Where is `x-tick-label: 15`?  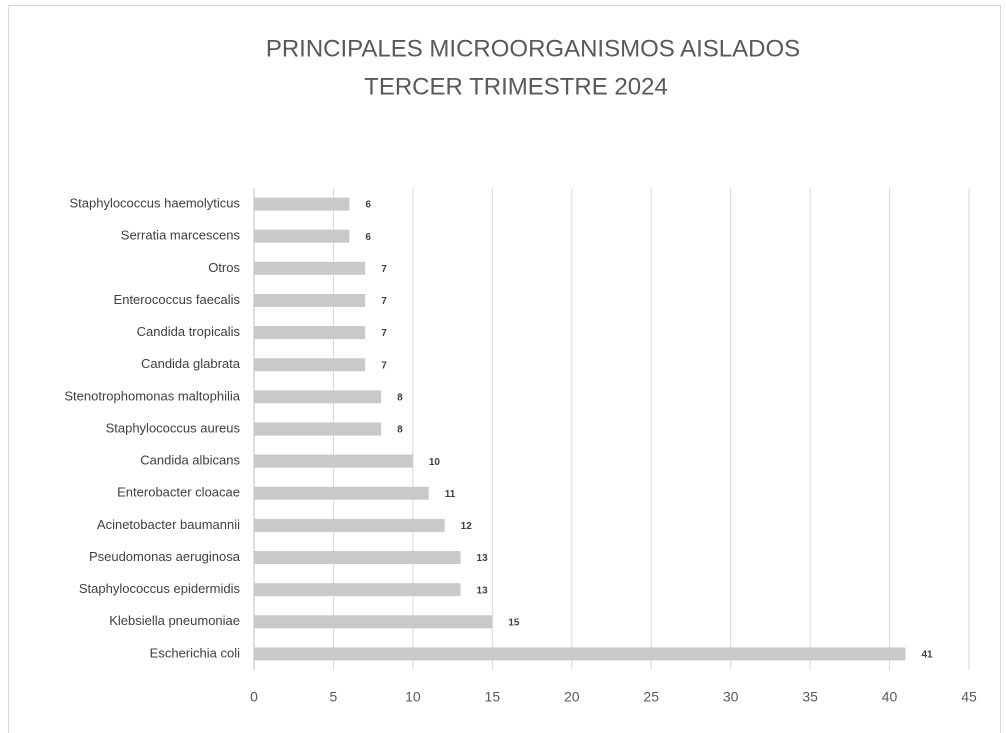
x-tick-label: 15 is located at coordinates (493, 697).